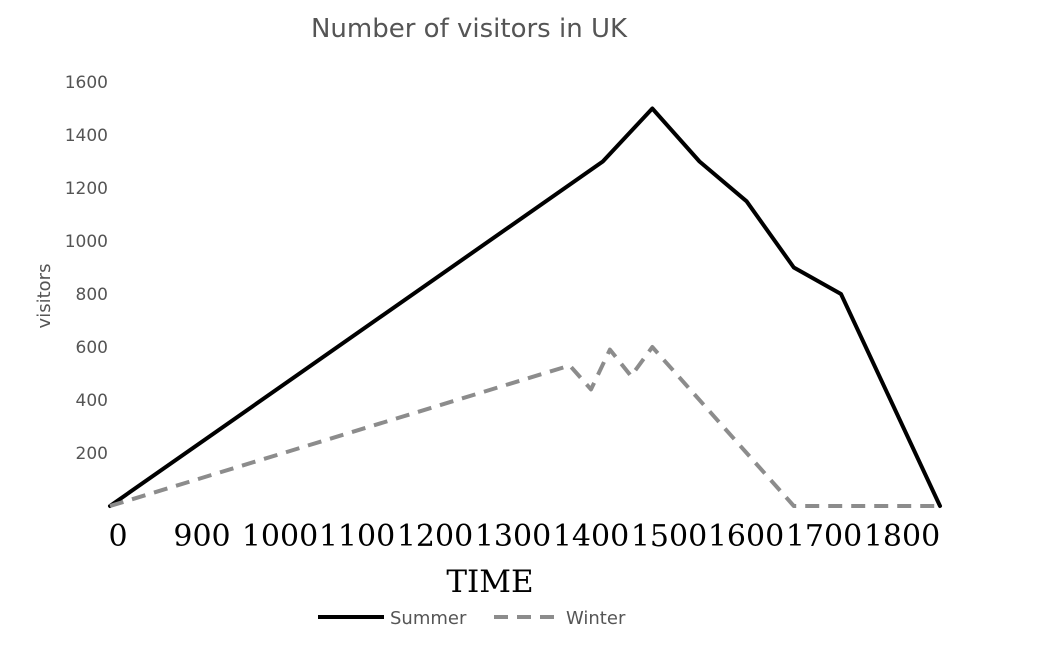 Image resolution: width=1054 pixels, height=652 pixels. What do you see at coordinates (489, 582) in the screenshot?
I see `x-axis-label: TIME` at bounding box center [489, 582].